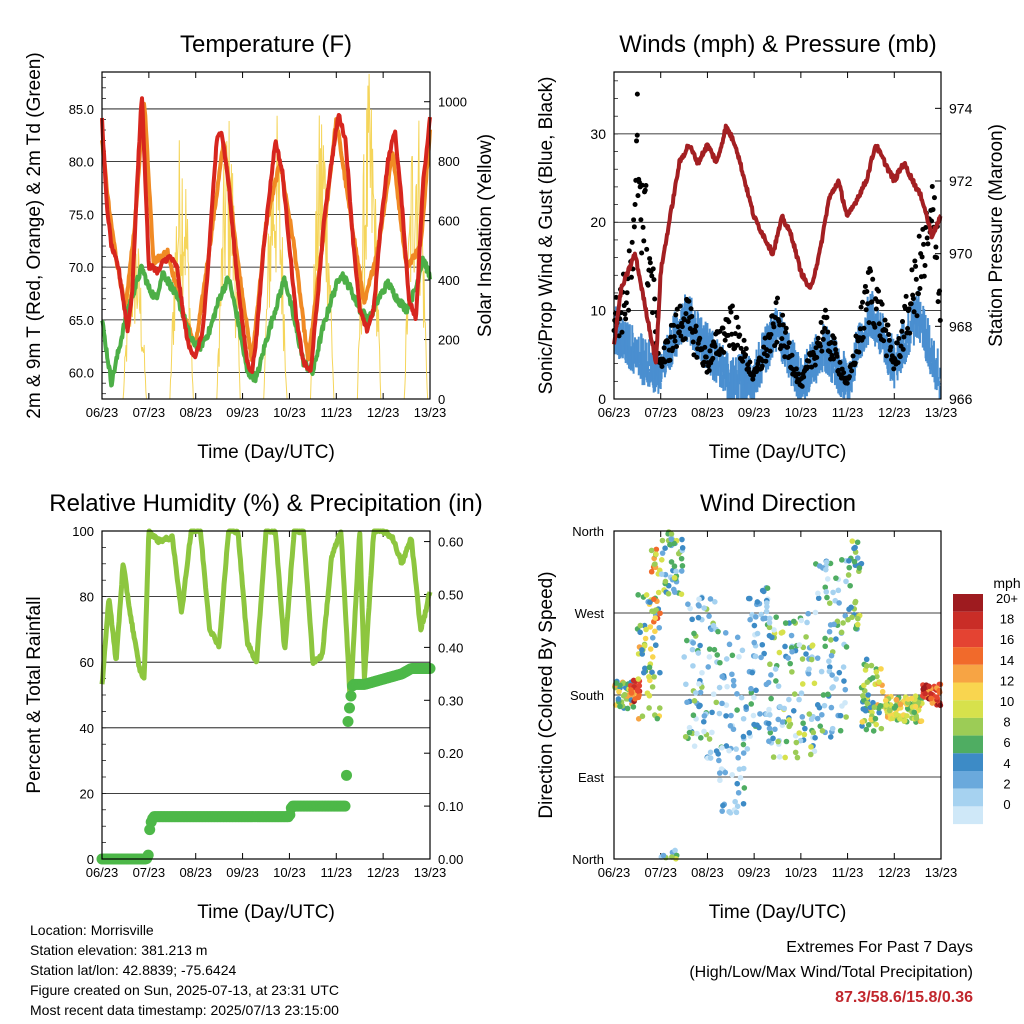 This screenshot has width=1024, height=1024. Describe the element at coordinates (289, 412) in the screenshot. I see `temperature-xtick-label: 10/23` at that location.